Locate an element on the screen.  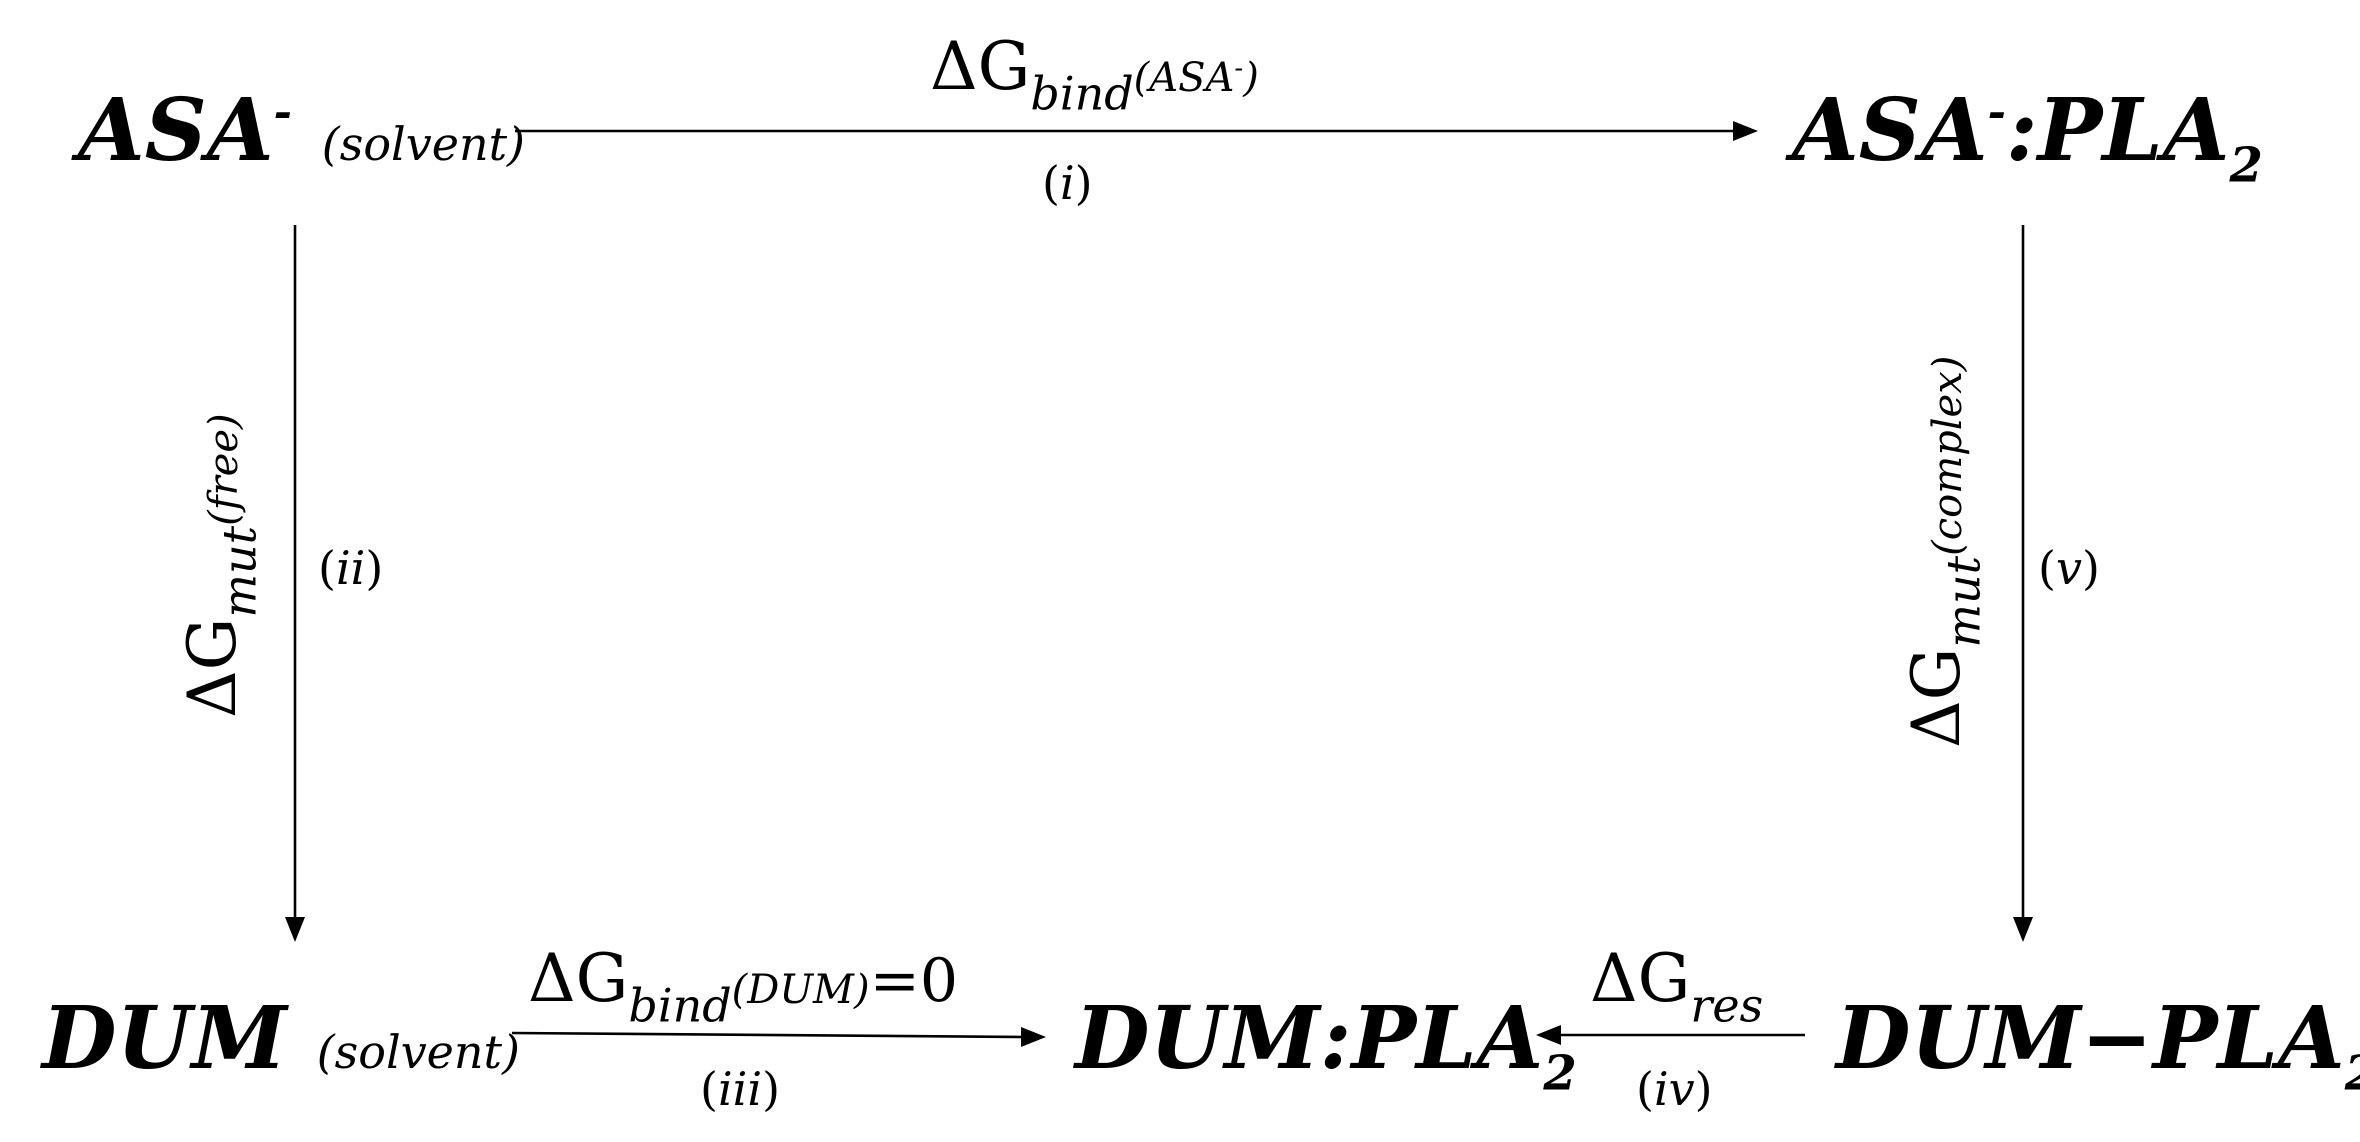
label-dg-mut-free: ΔGmut(free) is located at coordinates (220, 565).